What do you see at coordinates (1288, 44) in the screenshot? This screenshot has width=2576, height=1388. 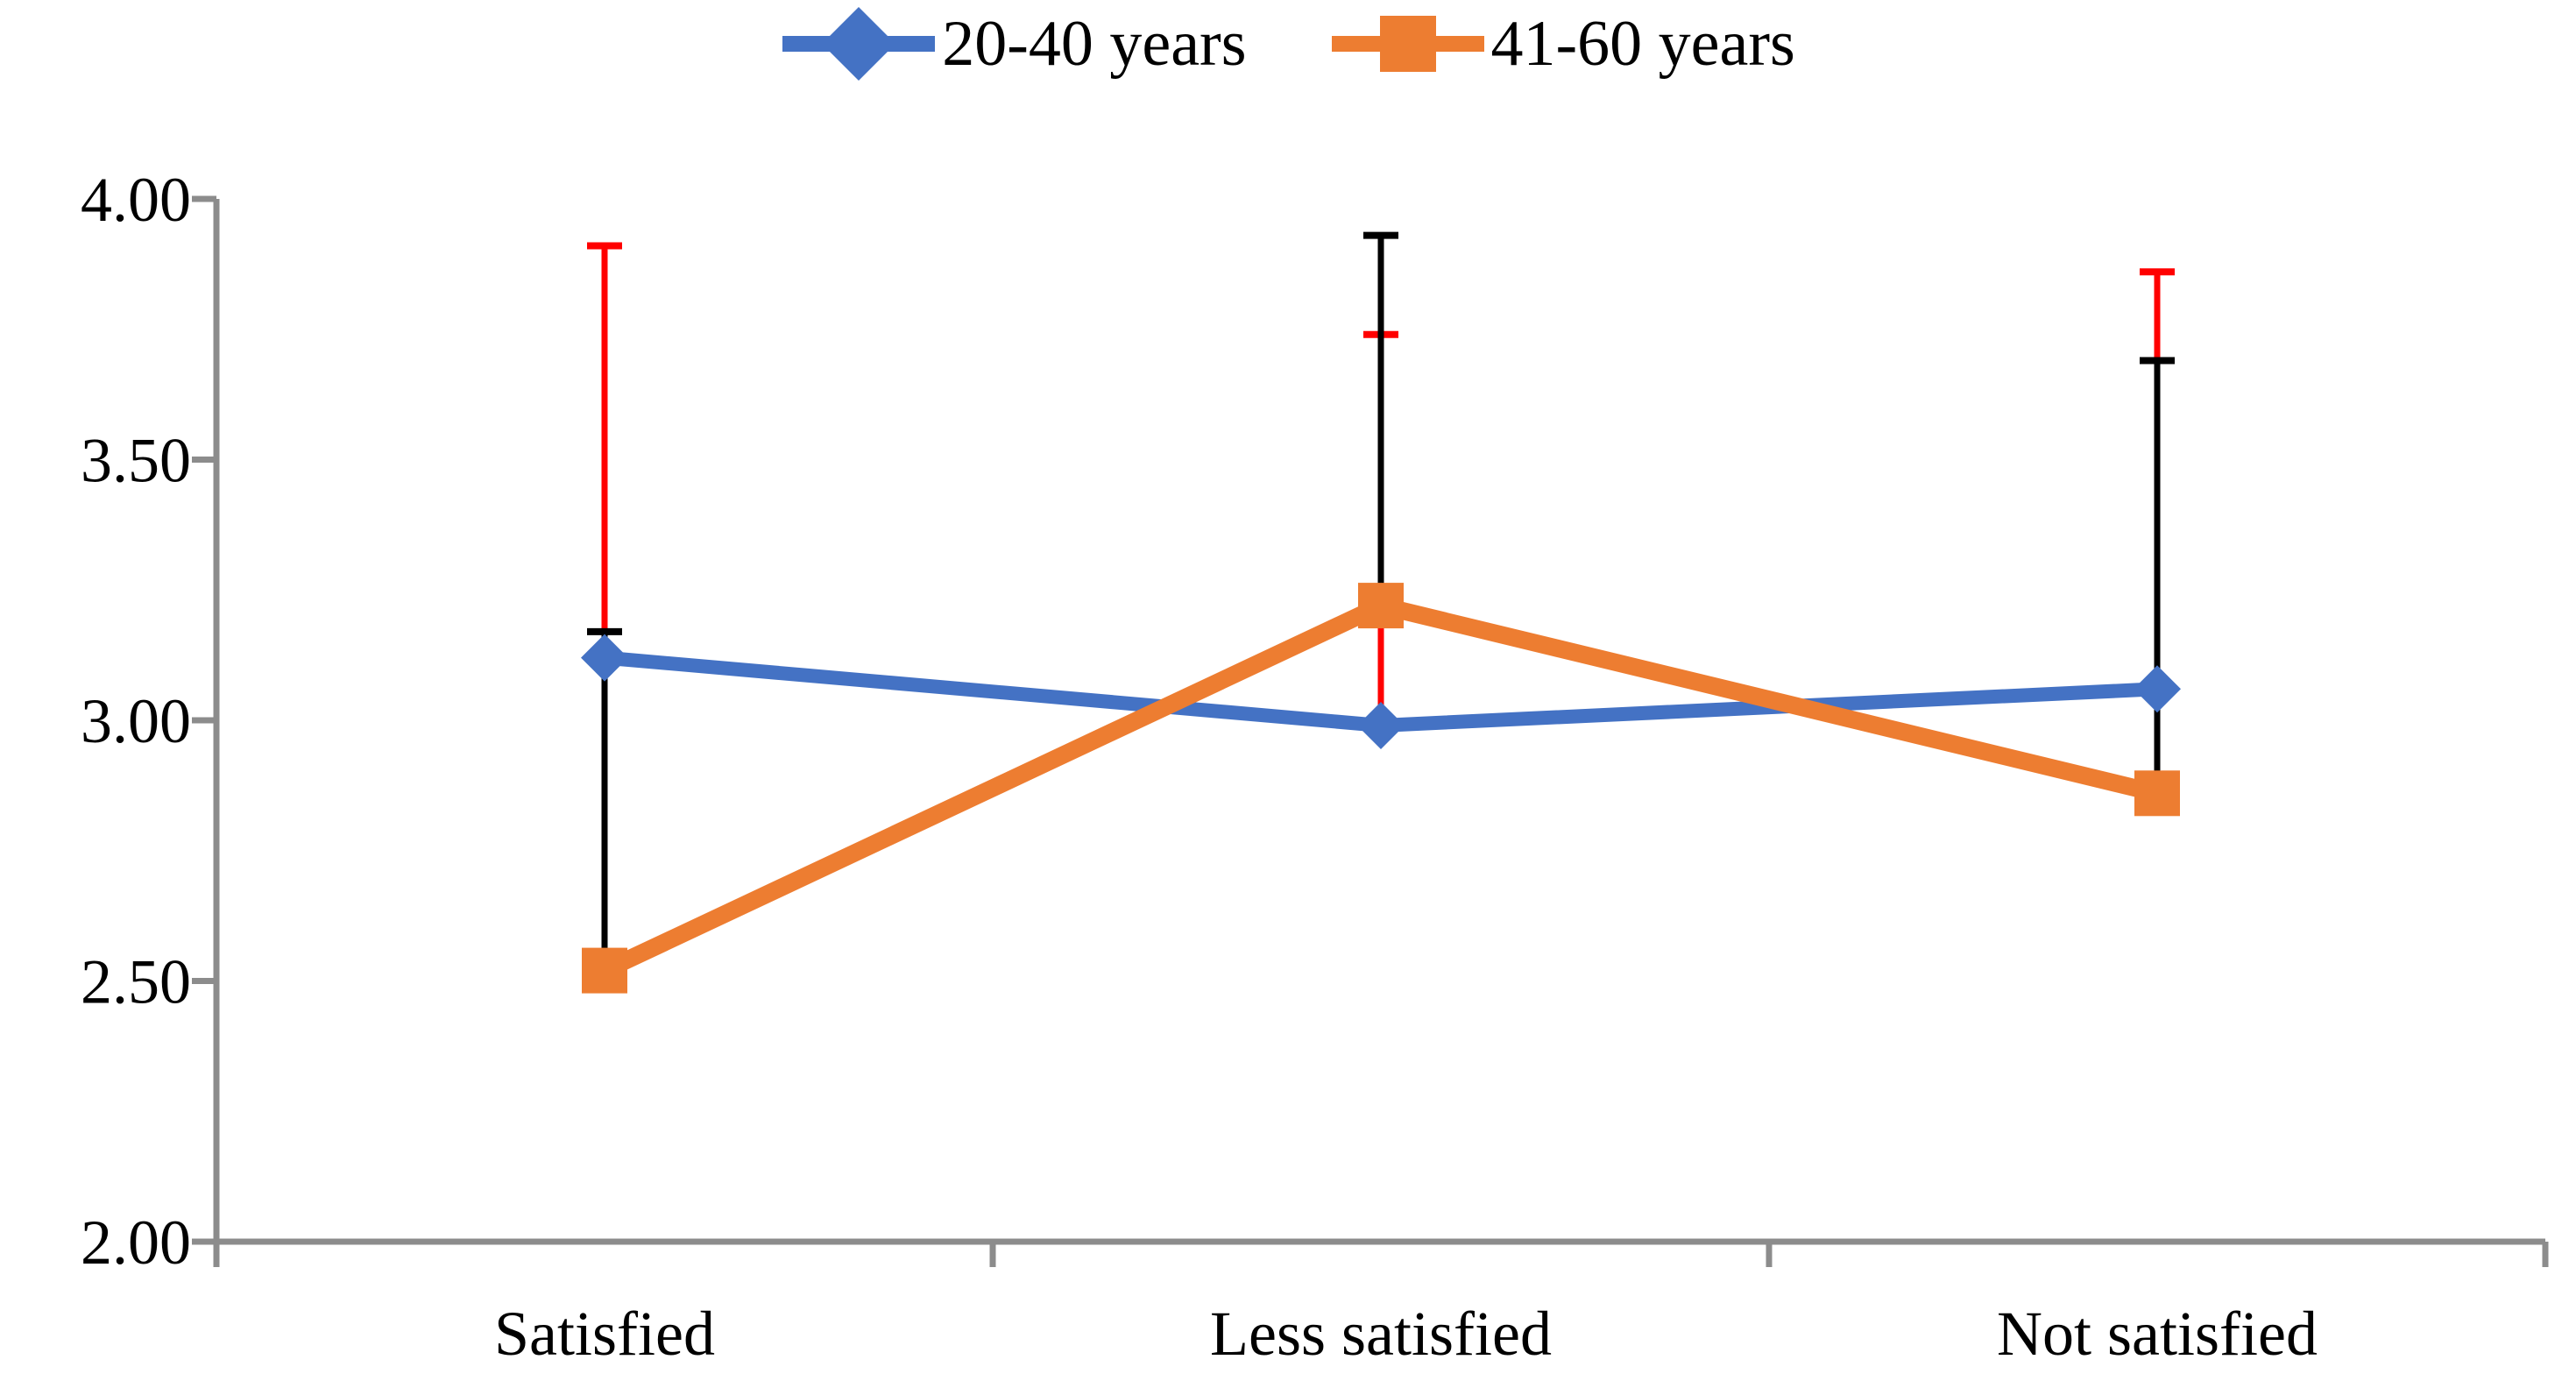 I see `chart-legend: 20-40 years 41-60 years` at bounding box center [1288, 44].